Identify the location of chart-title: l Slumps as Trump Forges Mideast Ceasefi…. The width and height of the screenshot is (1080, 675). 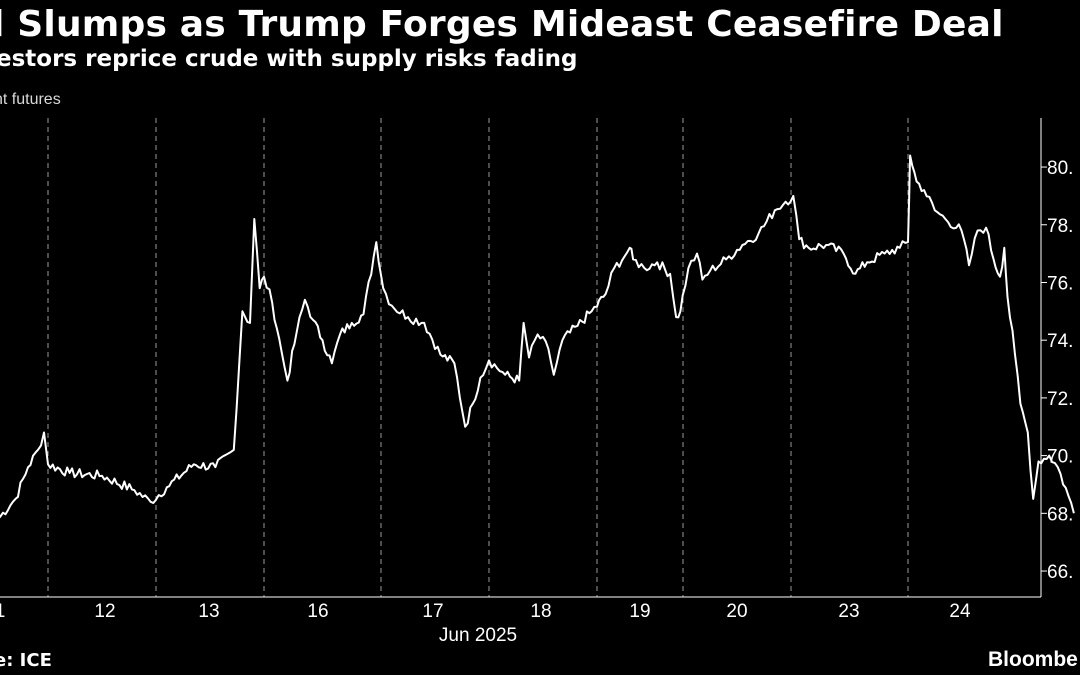
(502, 24).